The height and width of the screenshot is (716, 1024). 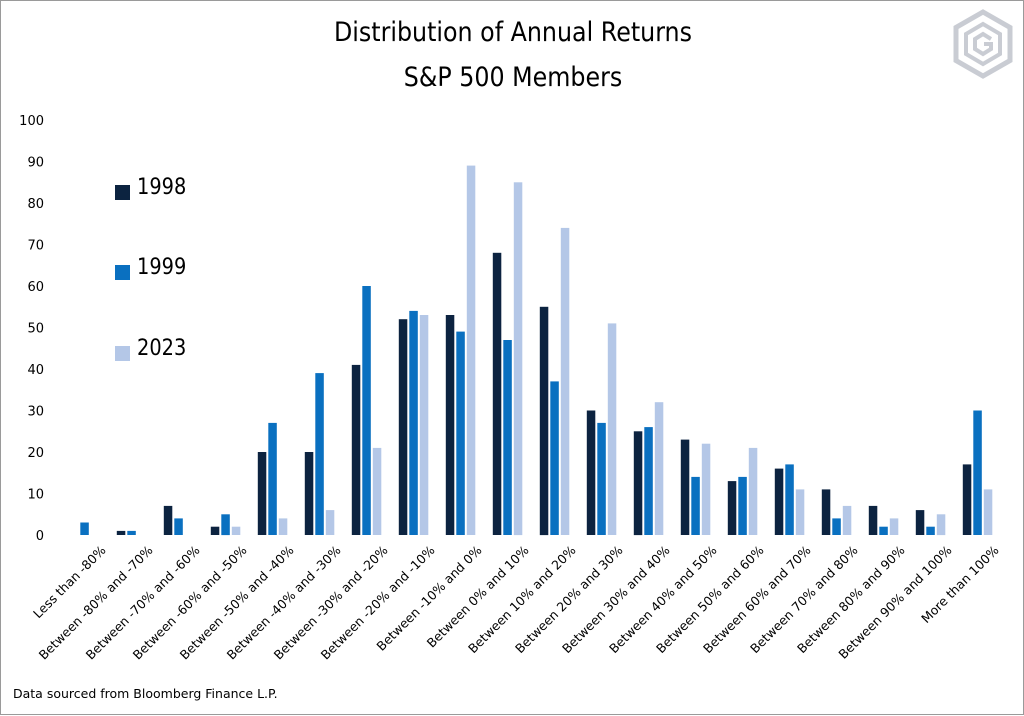 What do you see at coordinates (35, 163) in the screenshot?
I see `y-tick-label: 90` at bounding box center [35, 163].